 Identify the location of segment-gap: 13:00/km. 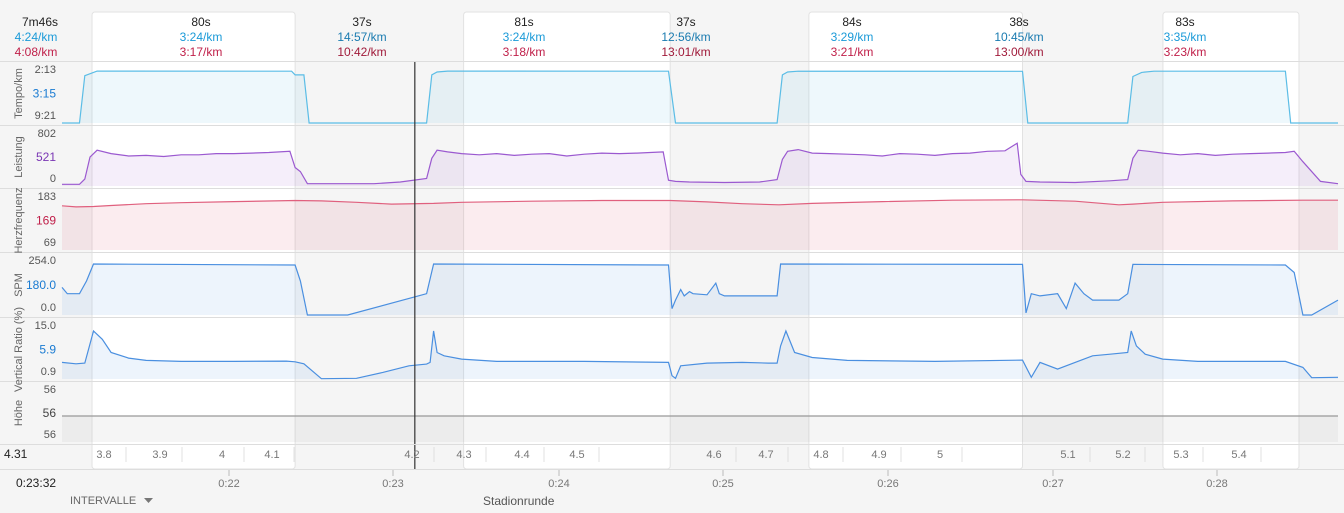
(1018, 52).